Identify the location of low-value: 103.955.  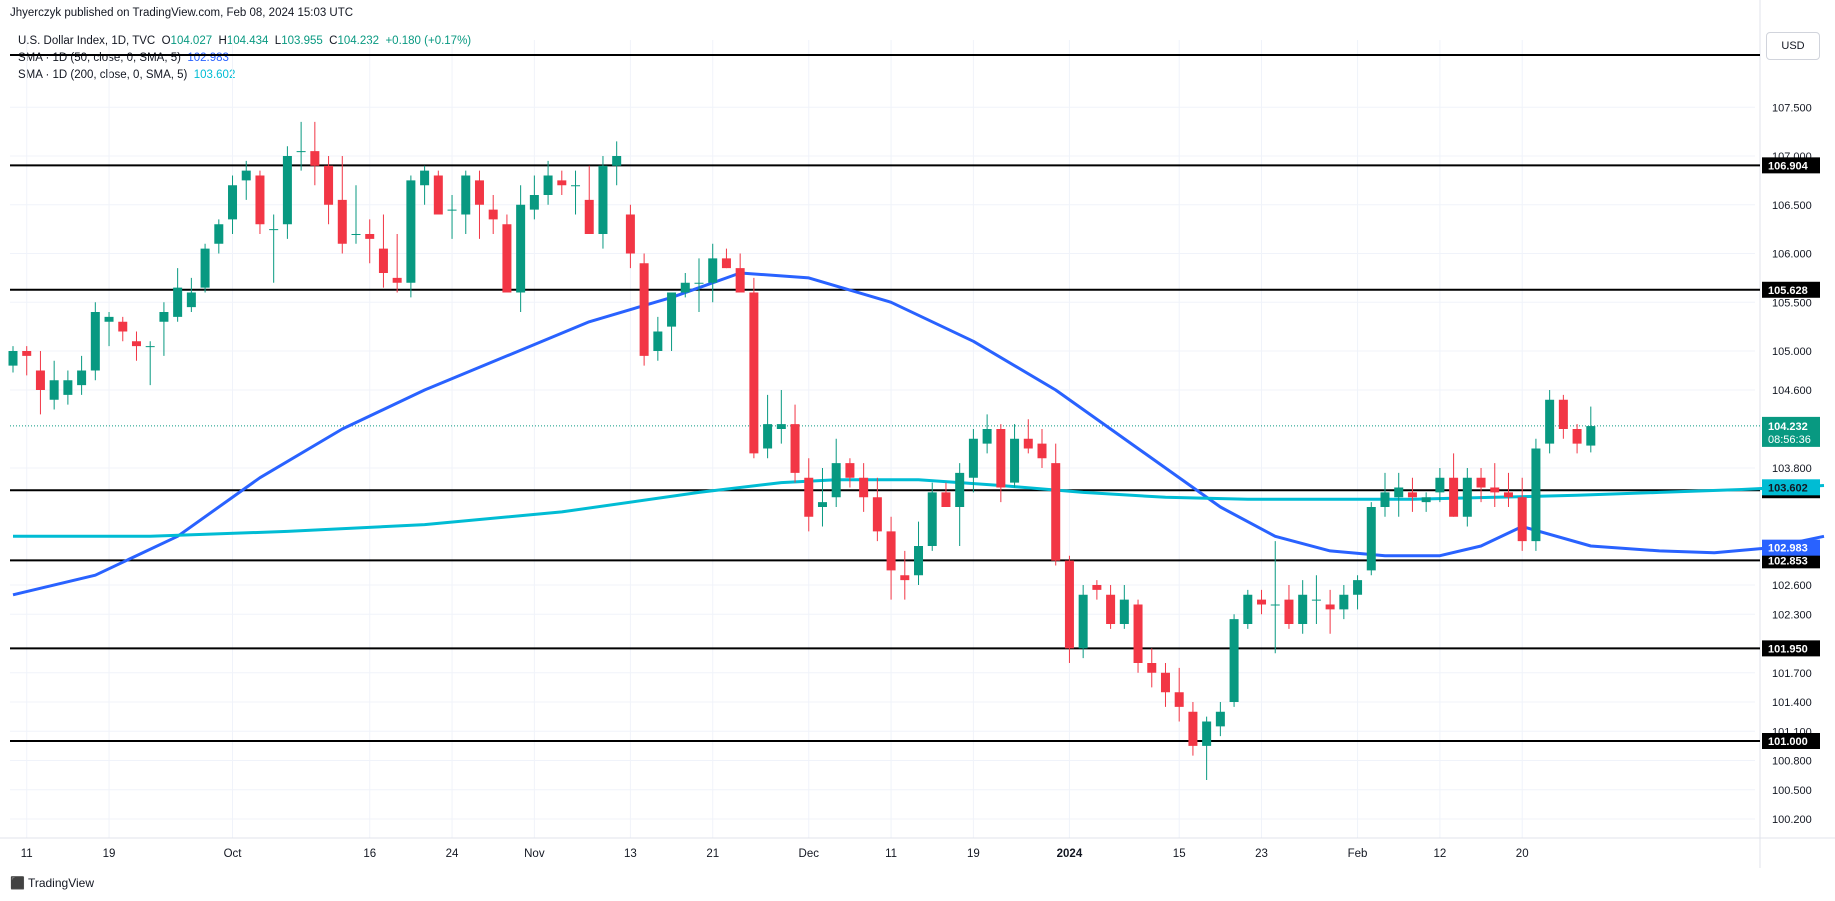
(302, 41).